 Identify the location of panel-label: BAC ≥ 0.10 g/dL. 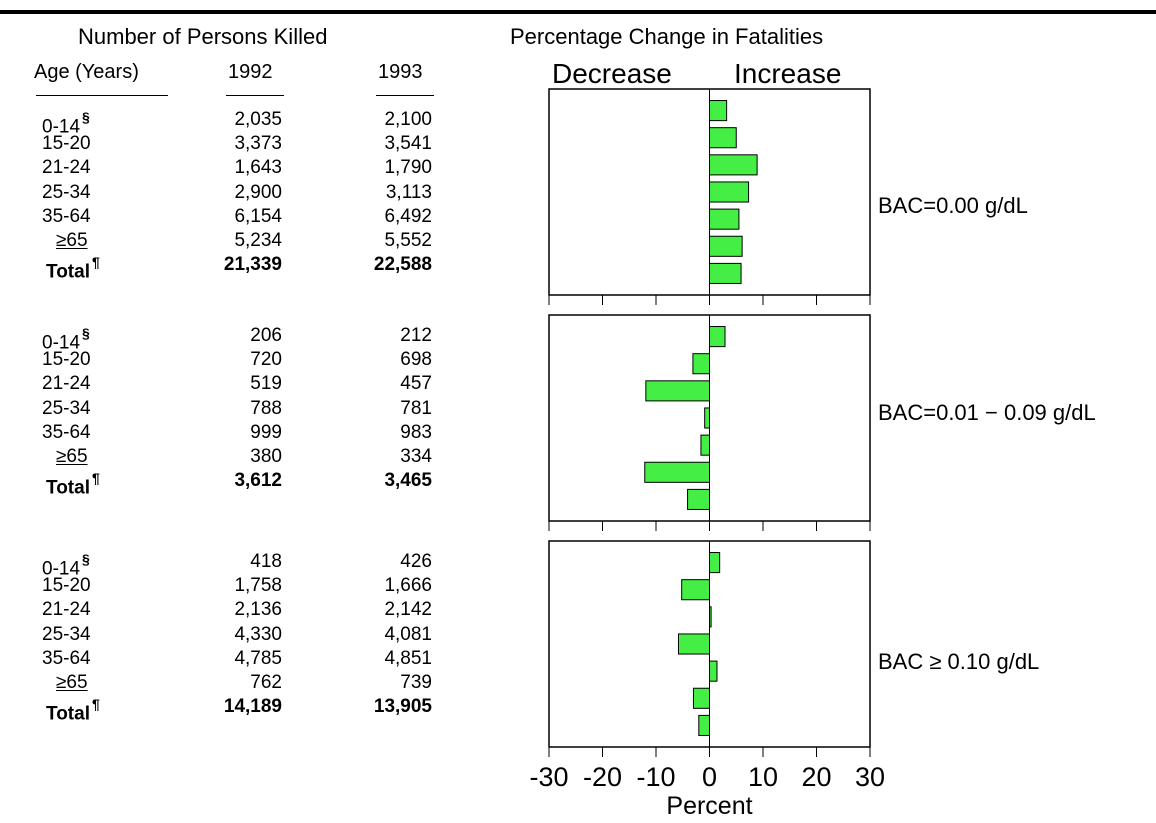
(958, 661).